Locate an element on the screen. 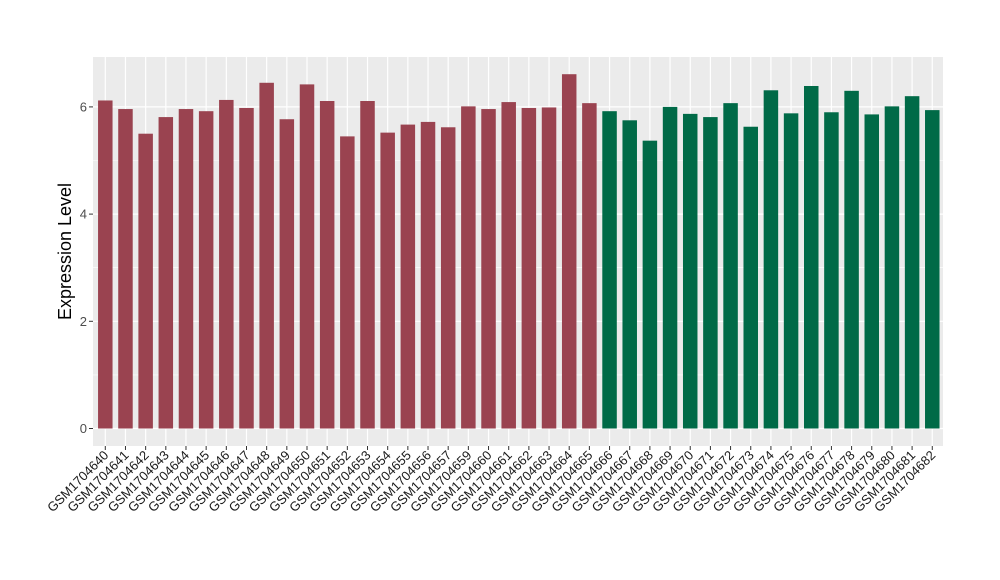  bar-GSM1704640 is located at coordinates (105, 264).